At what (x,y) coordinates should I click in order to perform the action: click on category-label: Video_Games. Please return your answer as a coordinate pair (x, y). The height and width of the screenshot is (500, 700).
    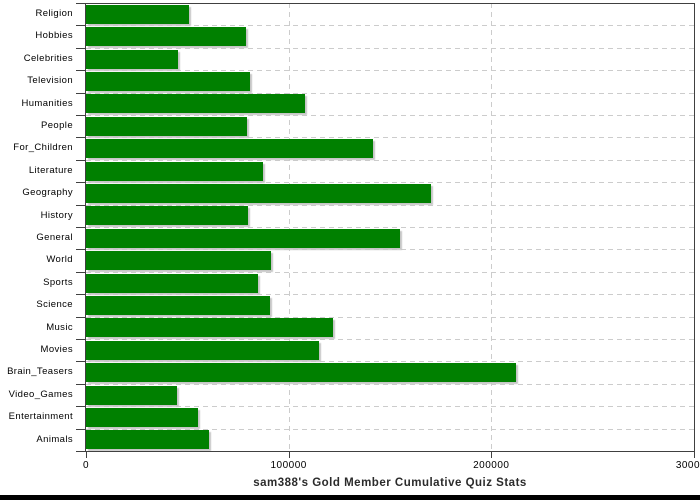
    Looking at the image, I should click on (40, 394).